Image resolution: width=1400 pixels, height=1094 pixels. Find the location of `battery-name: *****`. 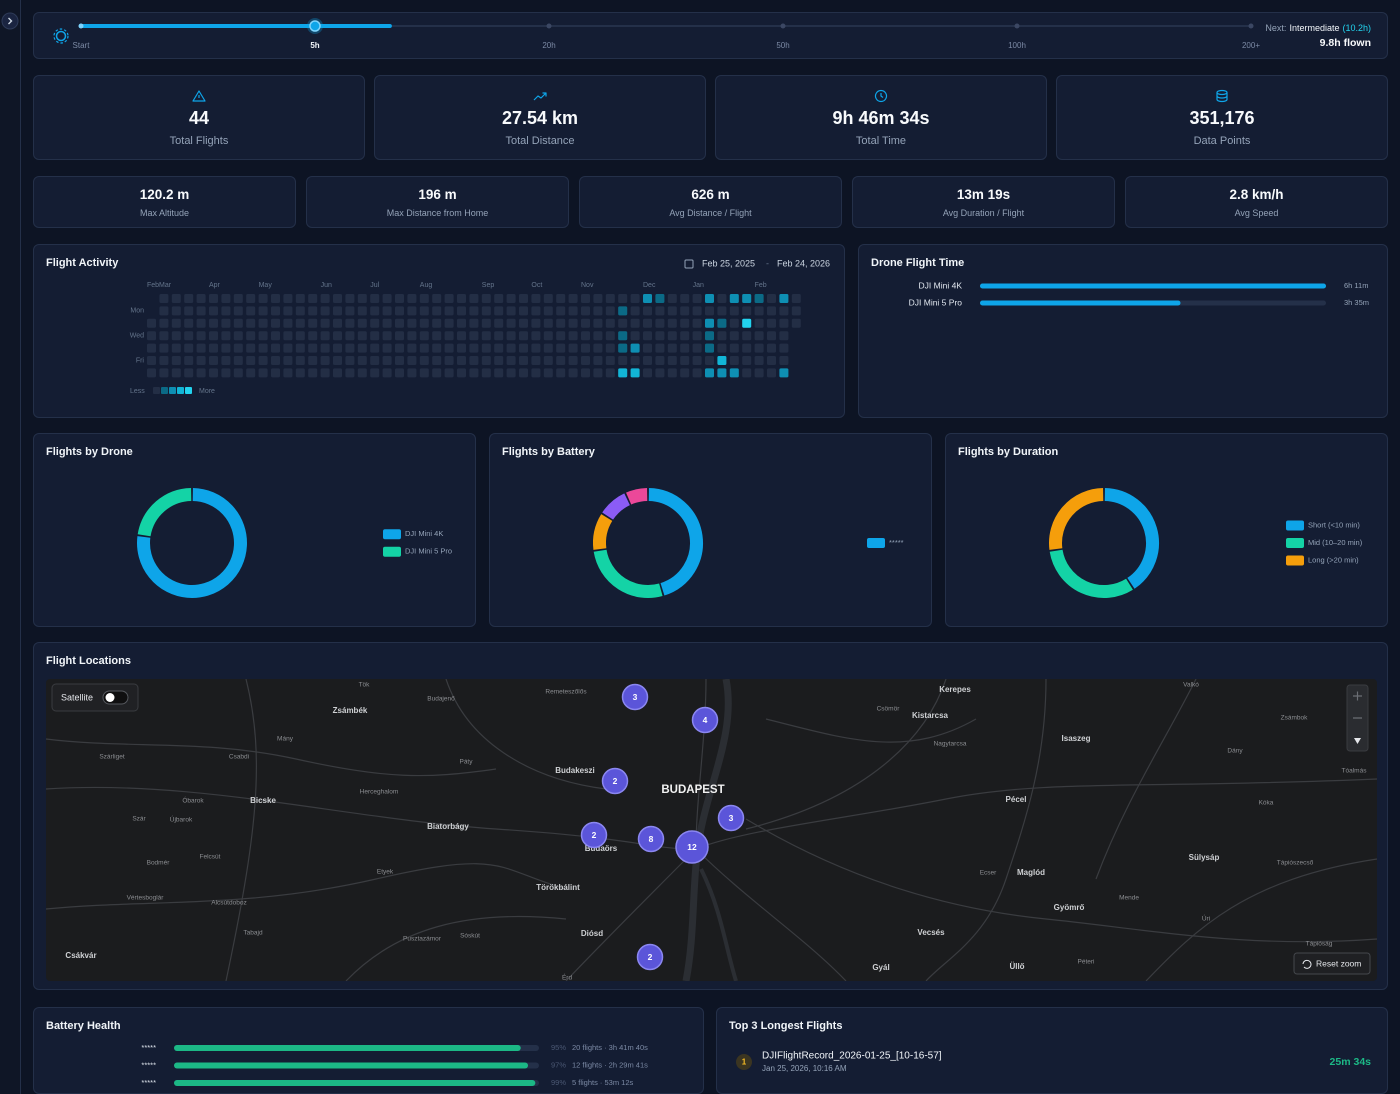

battery-name: ***** is located at coordinates (148, 1047).